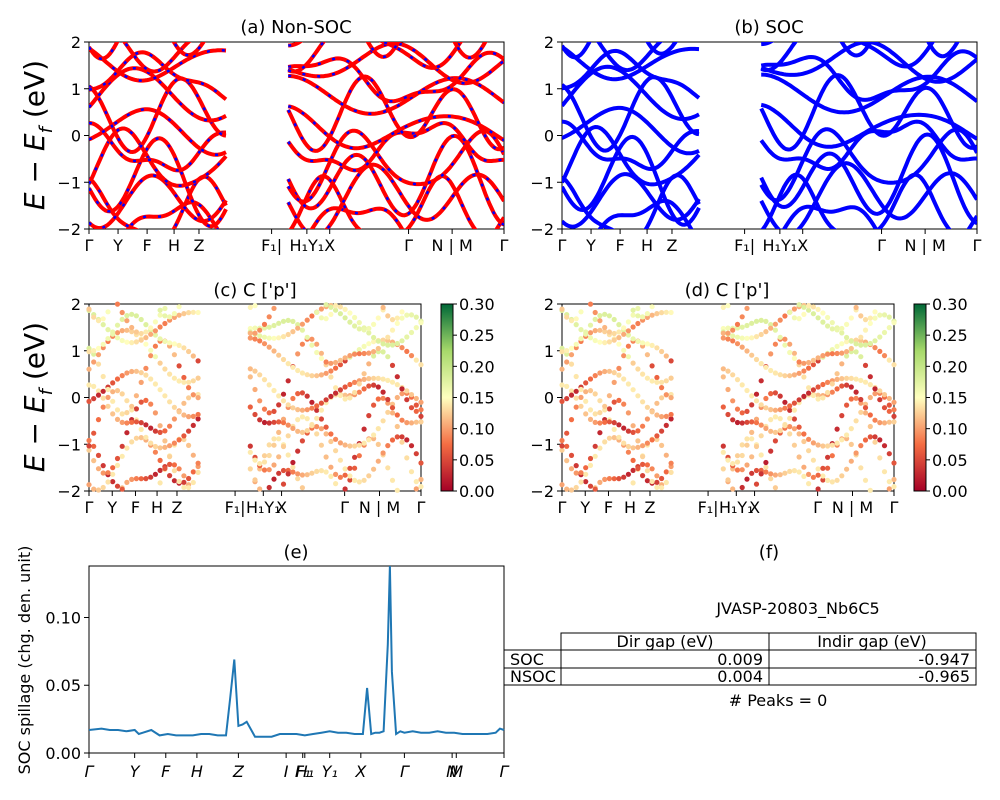  I want to click on panel-a-xtick-label: X, so click(329, 245).